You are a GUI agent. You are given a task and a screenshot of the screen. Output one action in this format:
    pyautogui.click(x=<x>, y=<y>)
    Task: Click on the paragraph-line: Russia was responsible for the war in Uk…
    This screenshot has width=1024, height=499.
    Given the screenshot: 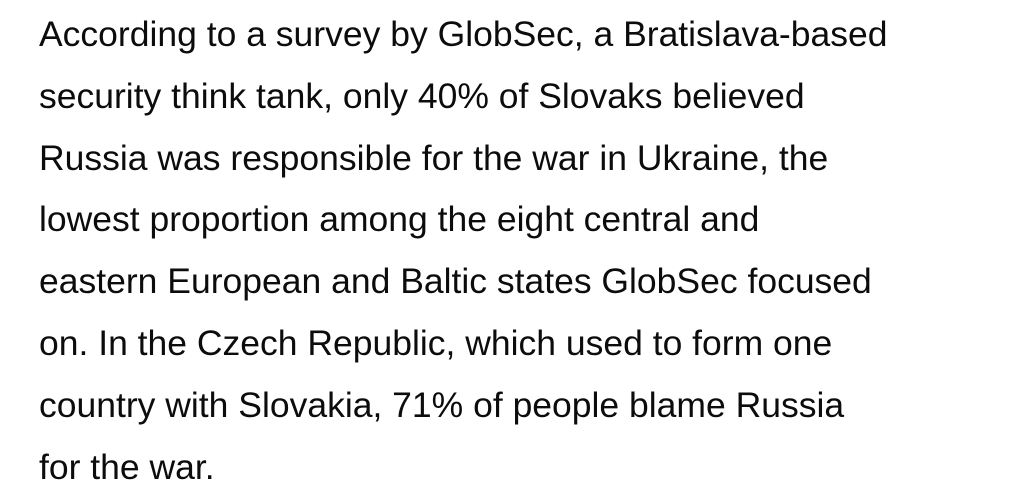 What is the action you would take?
    pyautogui.click(x=434, y=157)
    